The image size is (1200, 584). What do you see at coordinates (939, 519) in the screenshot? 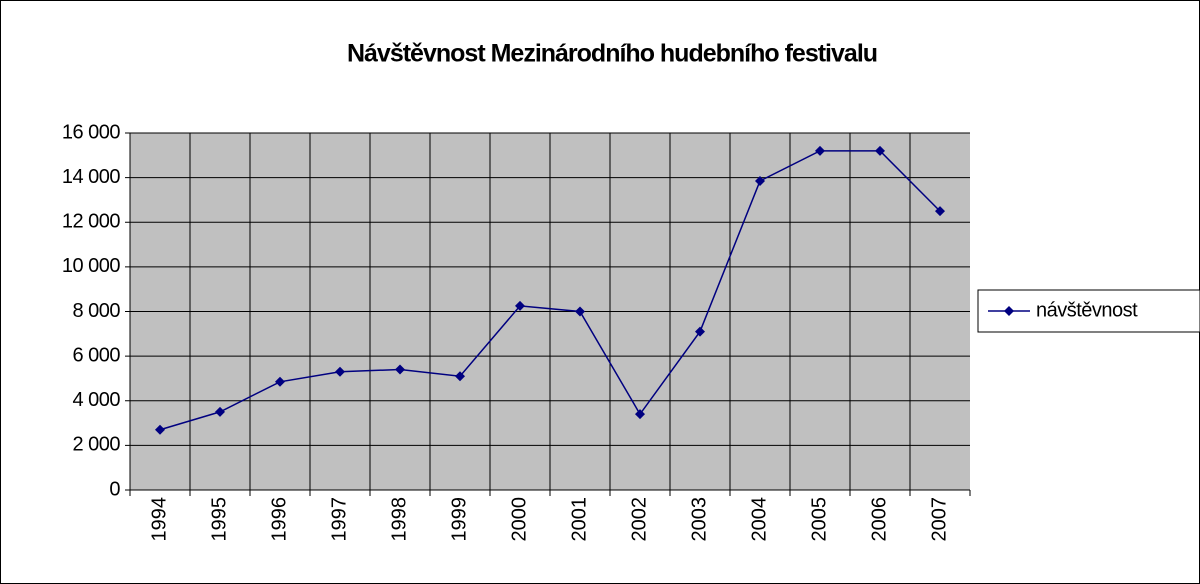
I see `x-tick-label: 2007` at bounding box center [939, 519].